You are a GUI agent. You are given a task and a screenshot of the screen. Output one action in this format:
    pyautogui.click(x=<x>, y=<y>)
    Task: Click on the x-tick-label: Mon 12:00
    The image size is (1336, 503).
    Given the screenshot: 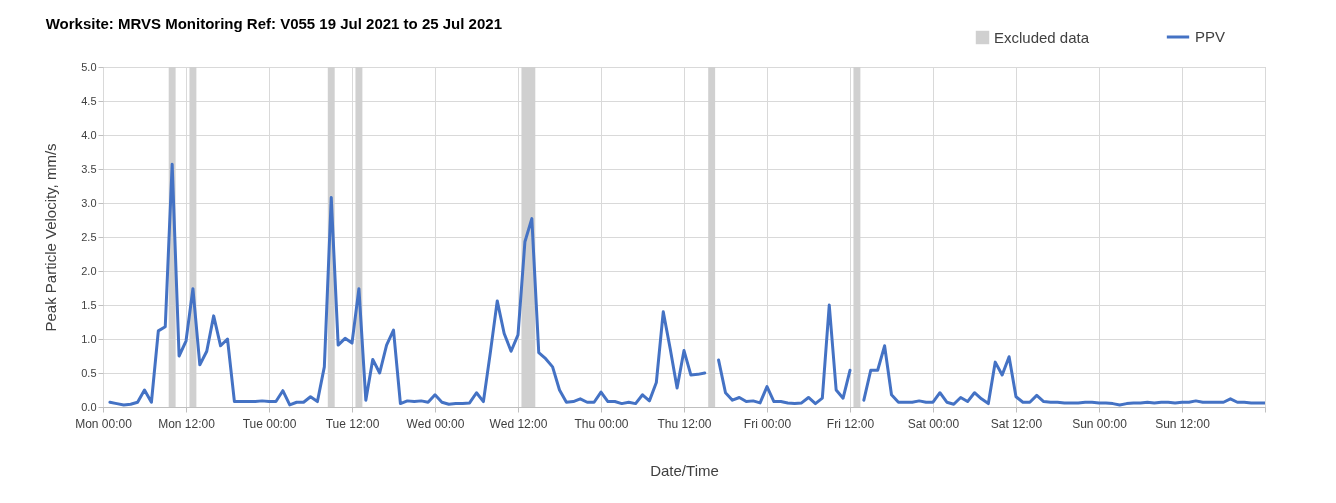 What is the action you would take?
    pyautogui.click(x=187, y=423)
    